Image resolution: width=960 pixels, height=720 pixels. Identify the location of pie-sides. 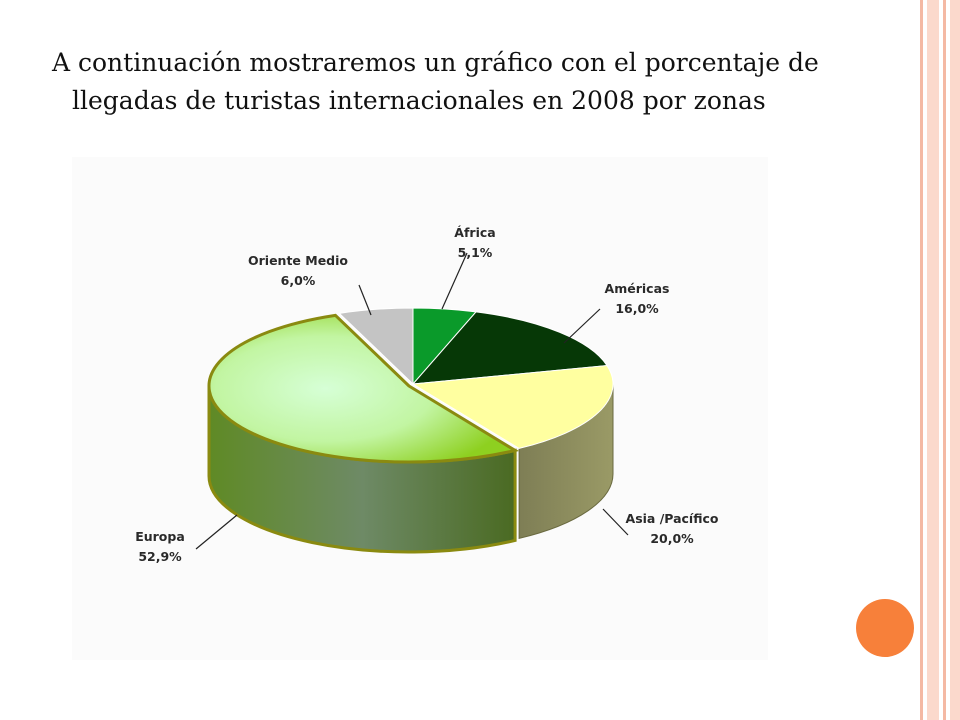
(410, 468).